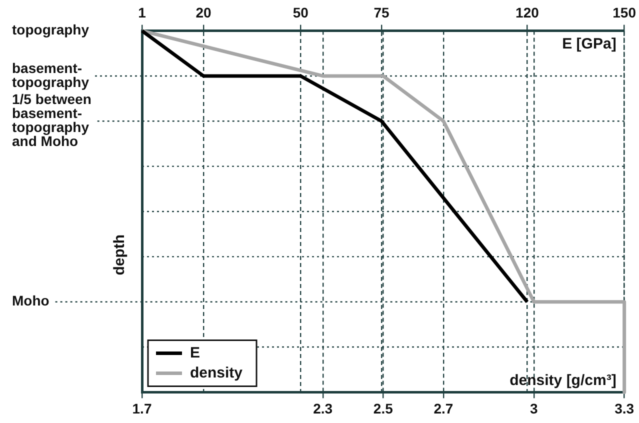 This screenshot has height=423, width=639. I want to click on x-tick-label: 3.3, so click(624, 408).